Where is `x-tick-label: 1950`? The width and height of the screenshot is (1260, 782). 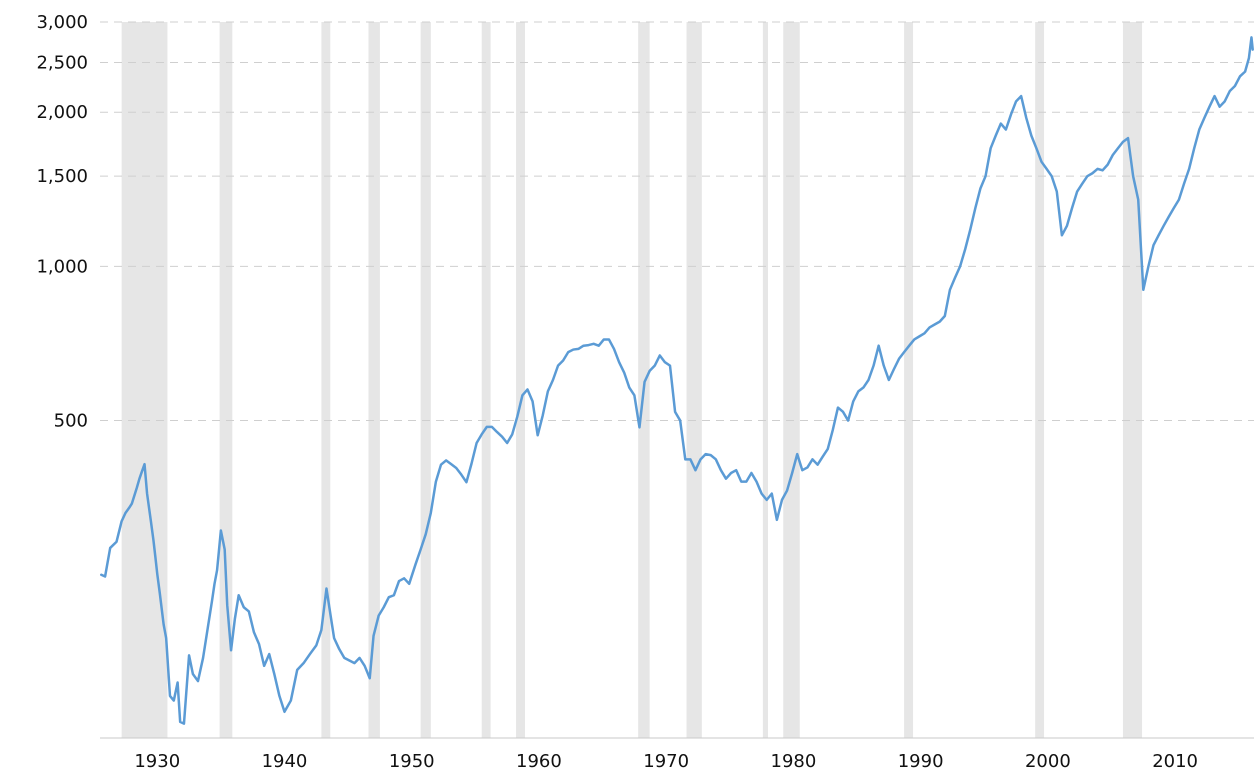
x-tick-label: 1950 is located at coordinates (412, 761).